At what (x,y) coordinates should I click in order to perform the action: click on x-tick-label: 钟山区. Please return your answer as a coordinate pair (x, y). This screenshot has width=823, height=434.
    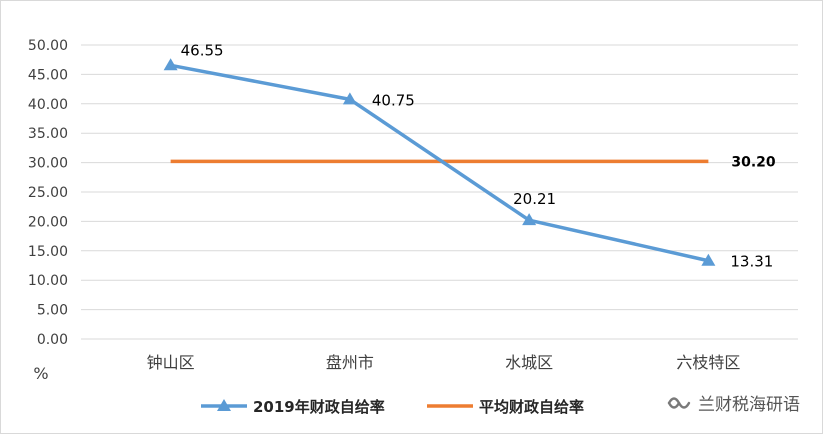
    Looking at the image, I should click on (171, 362).